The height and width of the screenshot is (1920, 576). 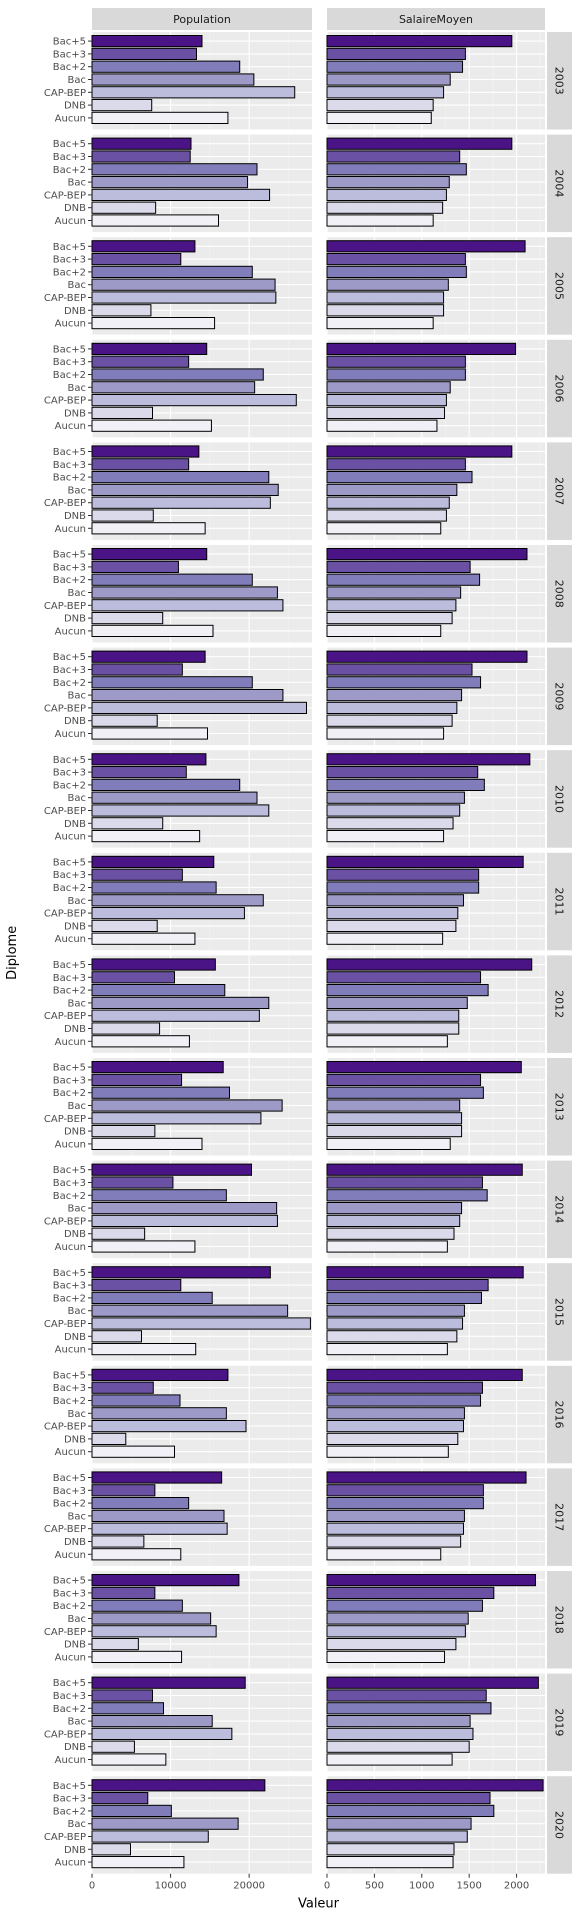 I want to click on x-tick-label: 10000, so click(x=171, y=1886).